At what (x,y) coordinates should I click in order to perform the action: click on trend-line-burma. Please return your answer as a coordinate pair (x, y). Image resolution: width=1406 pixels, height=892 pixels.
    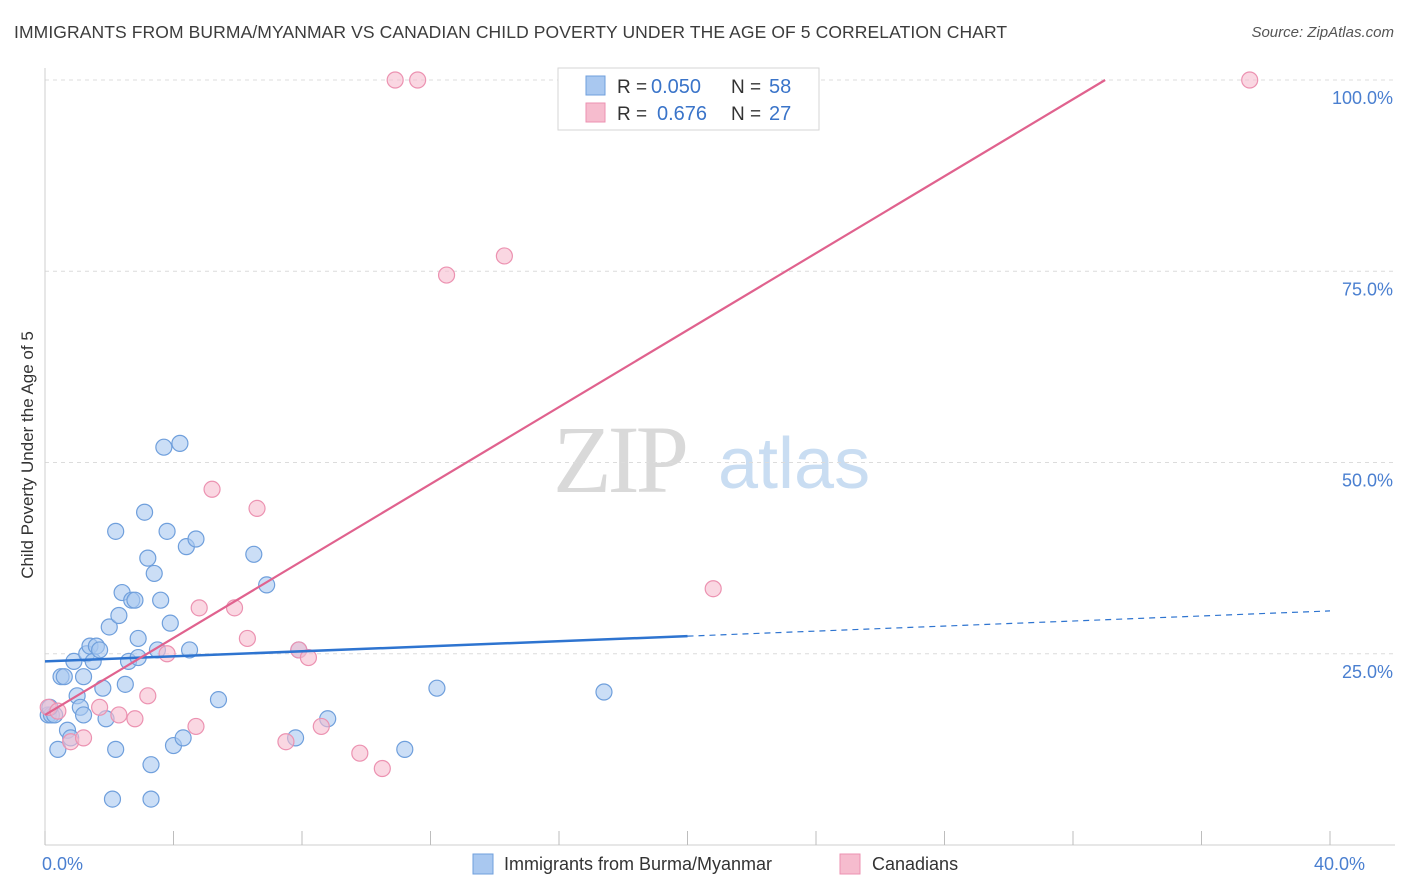
    Looking at the image, I should click on (366, 648).